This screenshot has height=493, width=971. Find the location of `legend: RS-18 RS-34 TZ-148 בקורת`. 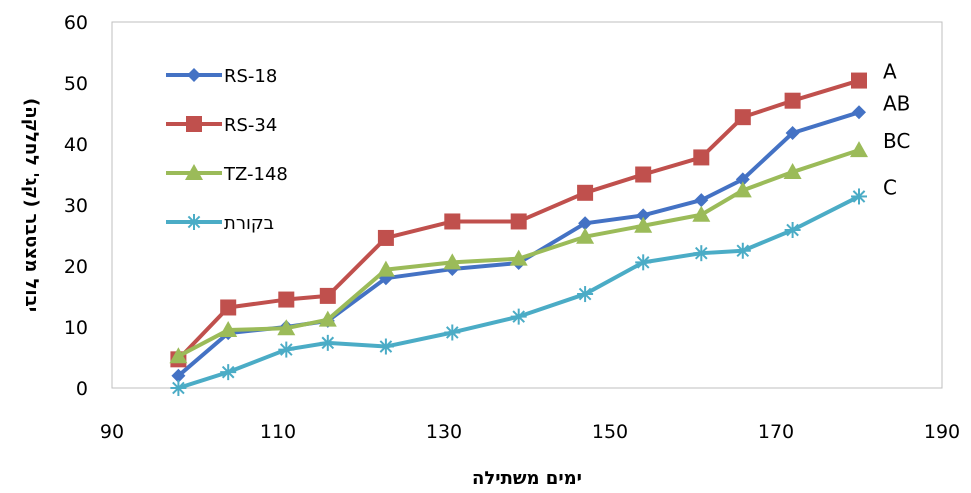

legend: RS-18 RS-34 TZ-148 בקורת is located at coordinates (227, 150).